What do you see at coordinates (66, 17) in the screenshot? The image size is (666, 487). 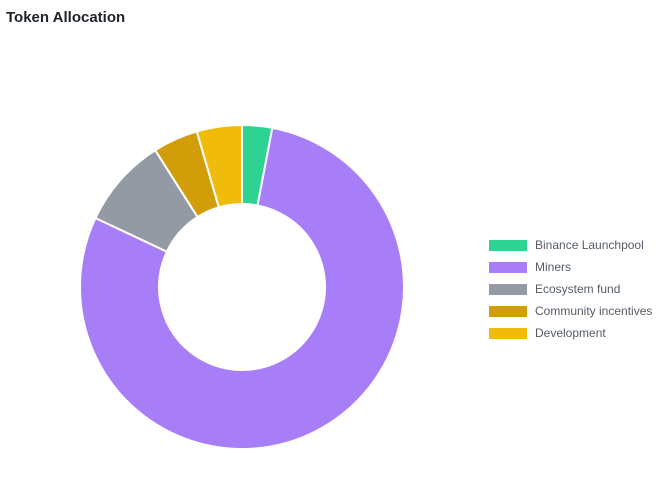 I see `chart-title: Token Allocation` at bounding box center [66, 17].